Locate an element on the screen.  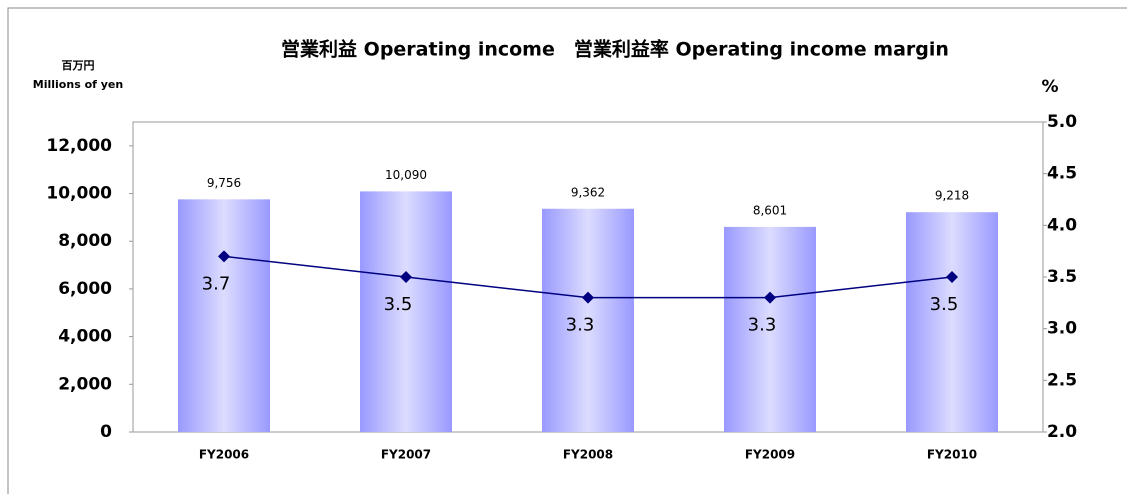
bar-value-label: 10,090 is located at coordinates (406, 175).